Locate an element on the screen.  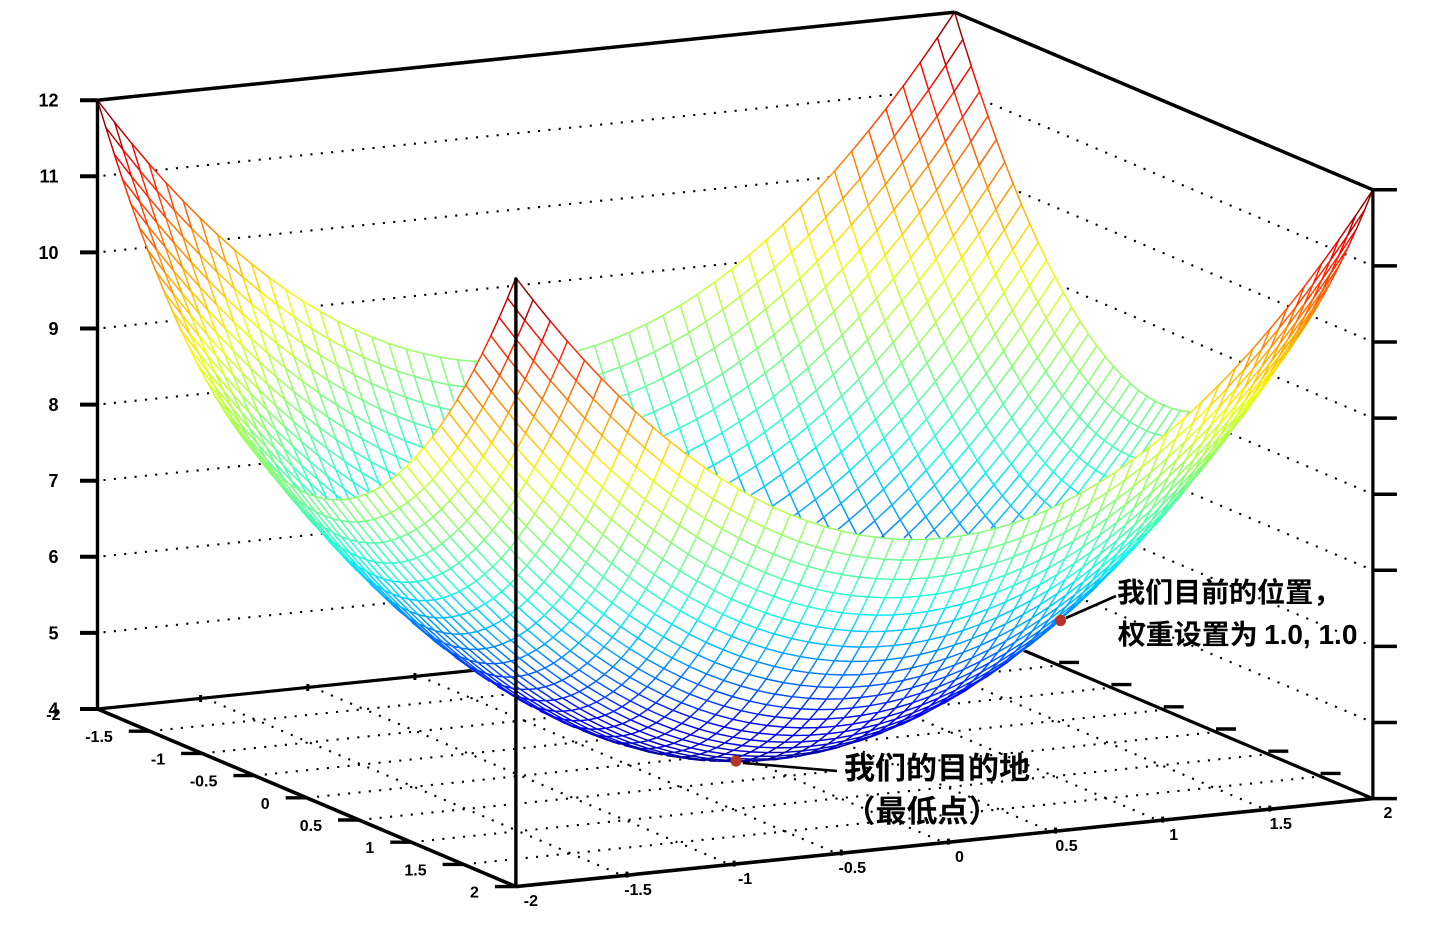
svg-text: 5 is located at coordinates (53, 633).